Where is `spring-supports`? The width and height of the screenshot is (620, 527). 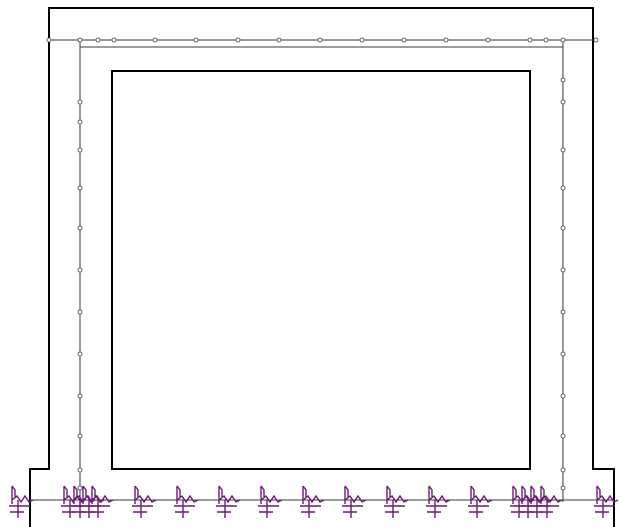 spring-supports is located at coordinates (314, 501).